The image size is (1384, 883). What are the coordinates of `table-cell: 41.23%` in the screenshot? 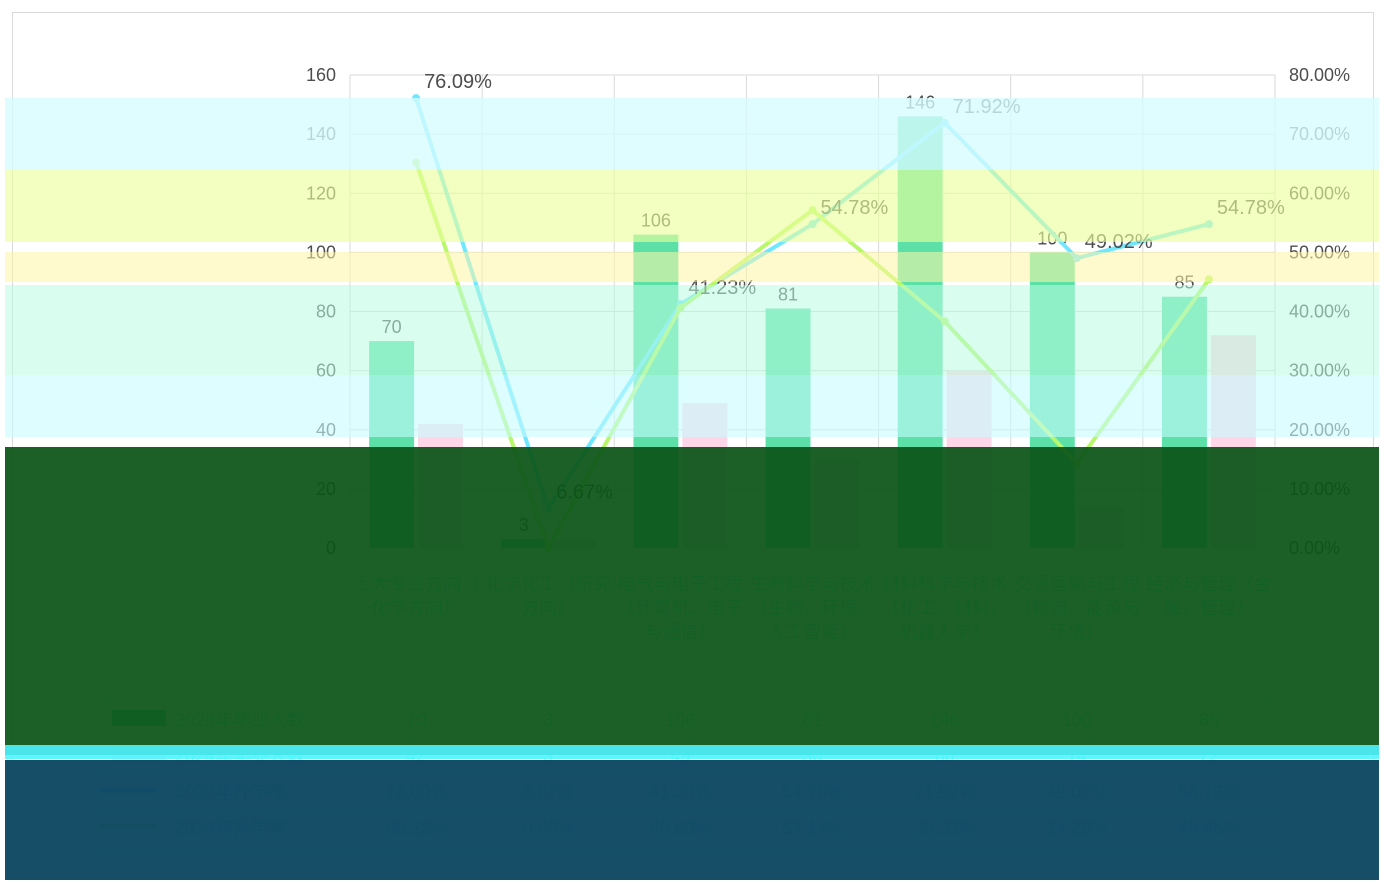 It's located at (680, 792).